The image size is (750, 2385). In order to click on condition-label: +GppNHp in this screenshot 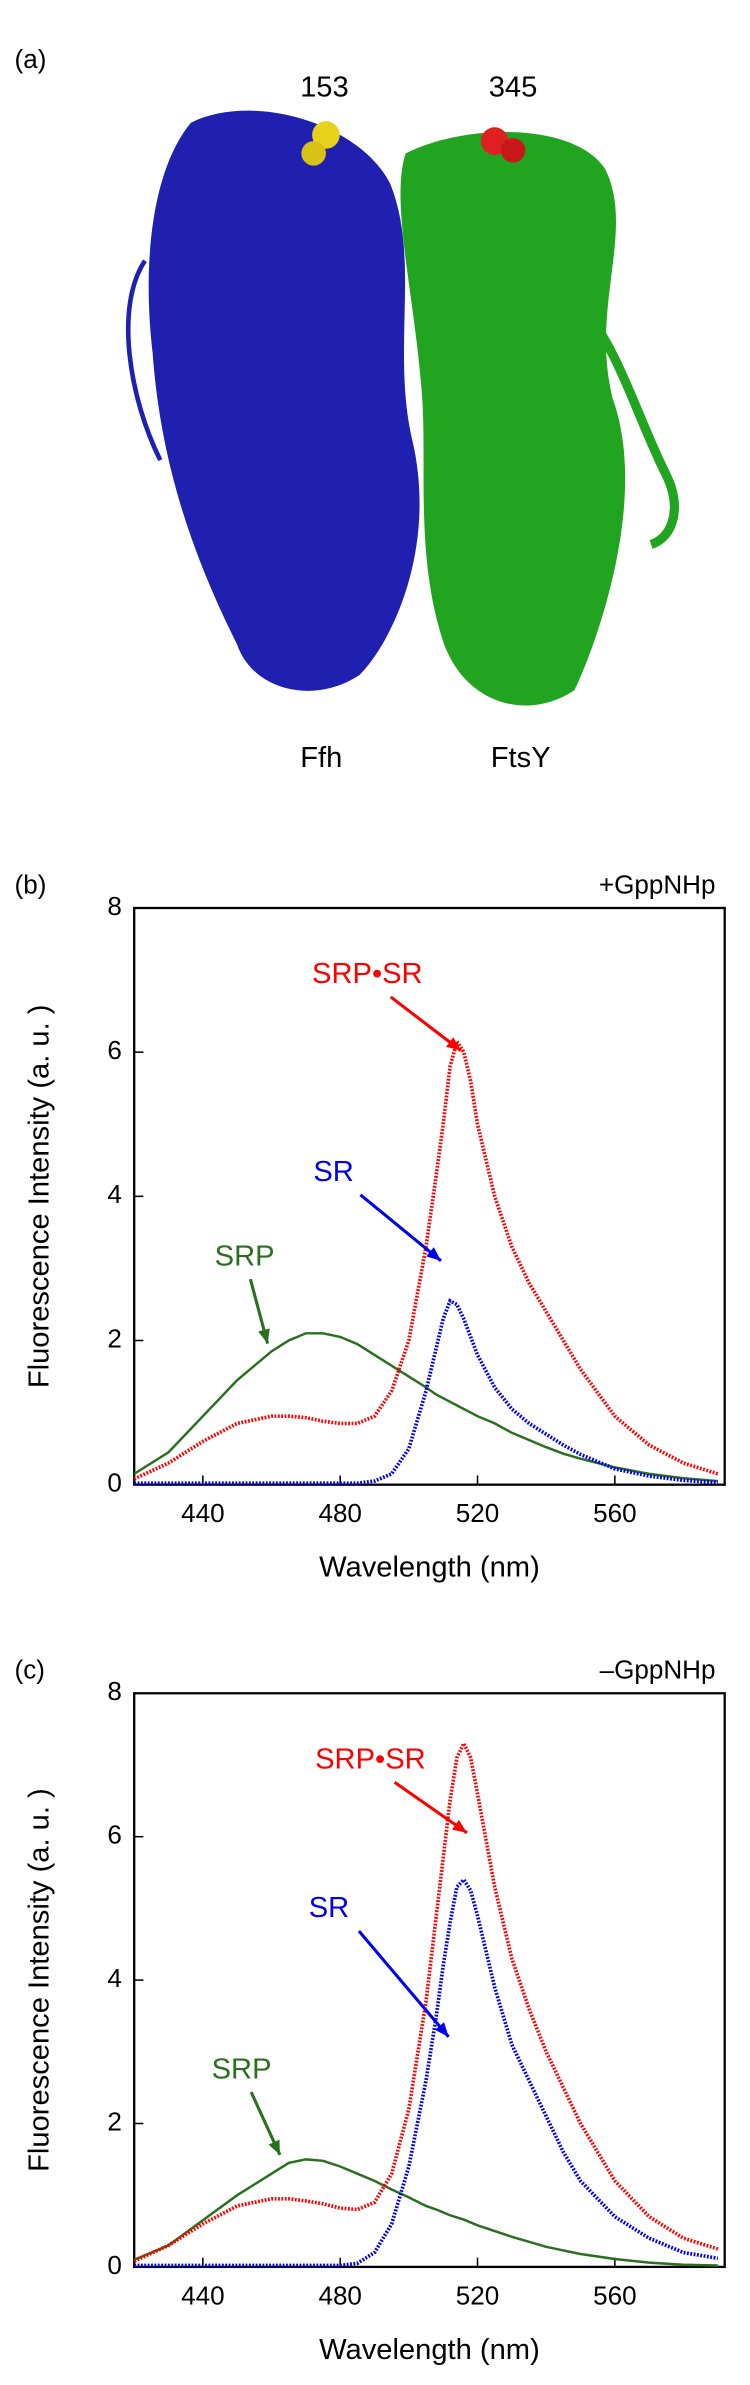, I will do `click(657, 884)`.